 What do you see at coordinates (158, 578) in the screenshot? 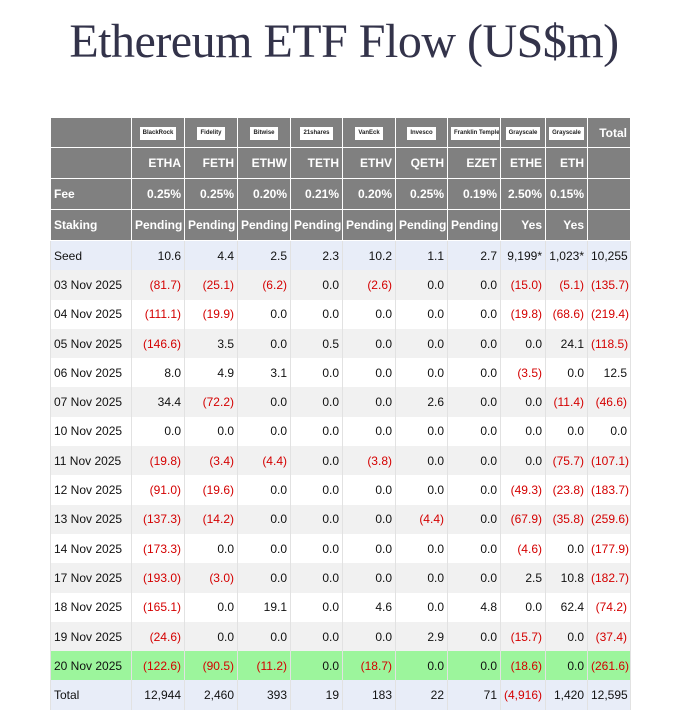
I see `flow-cell: (193.0)` at bounding box center [158, 578].